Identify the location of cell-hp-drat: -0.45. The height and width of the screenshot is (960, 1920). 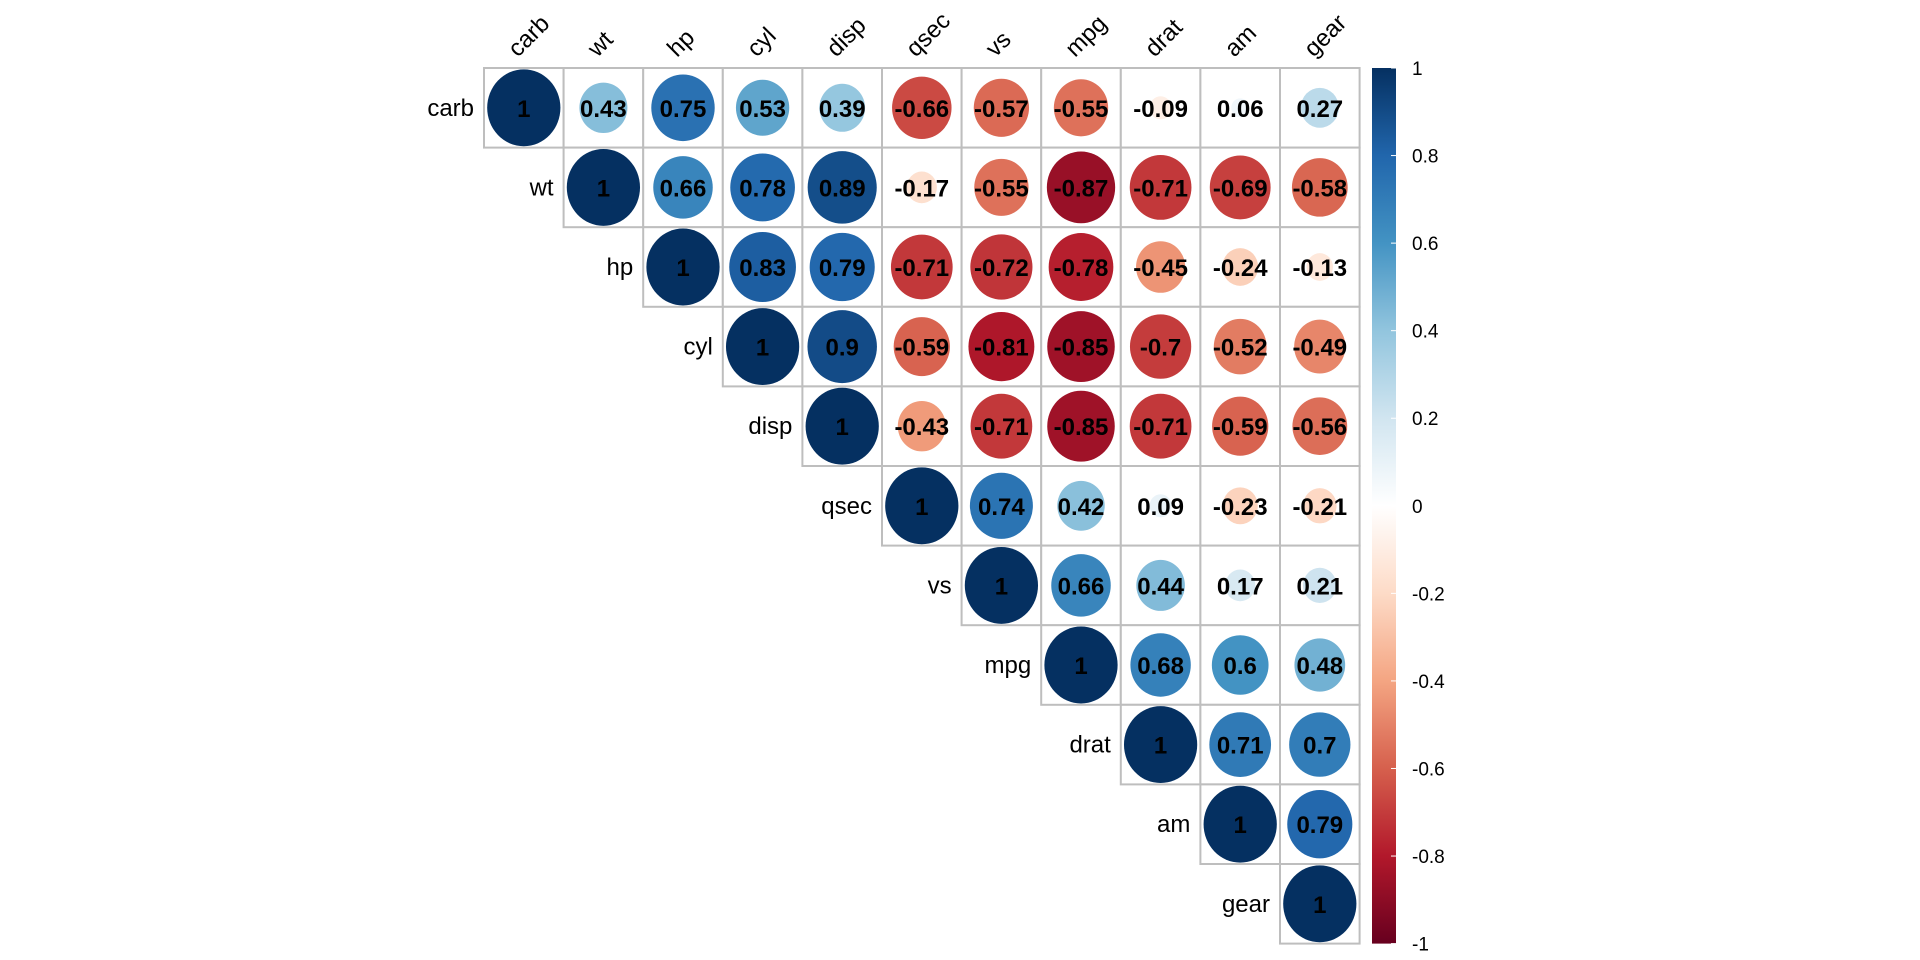
(1160, 267).